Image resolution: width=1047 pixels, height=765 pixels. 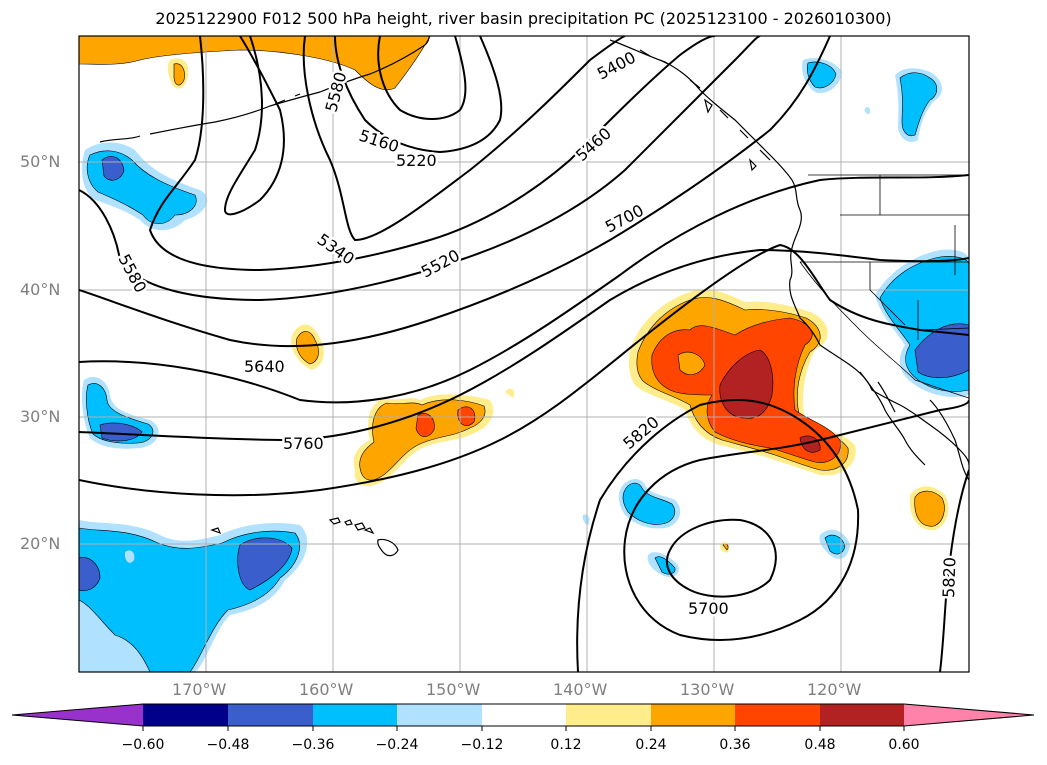 What do you see at coordinates (40, 289) in the screenshot?
I see `lat-label: 40°N` at bounding box center [40, 289].